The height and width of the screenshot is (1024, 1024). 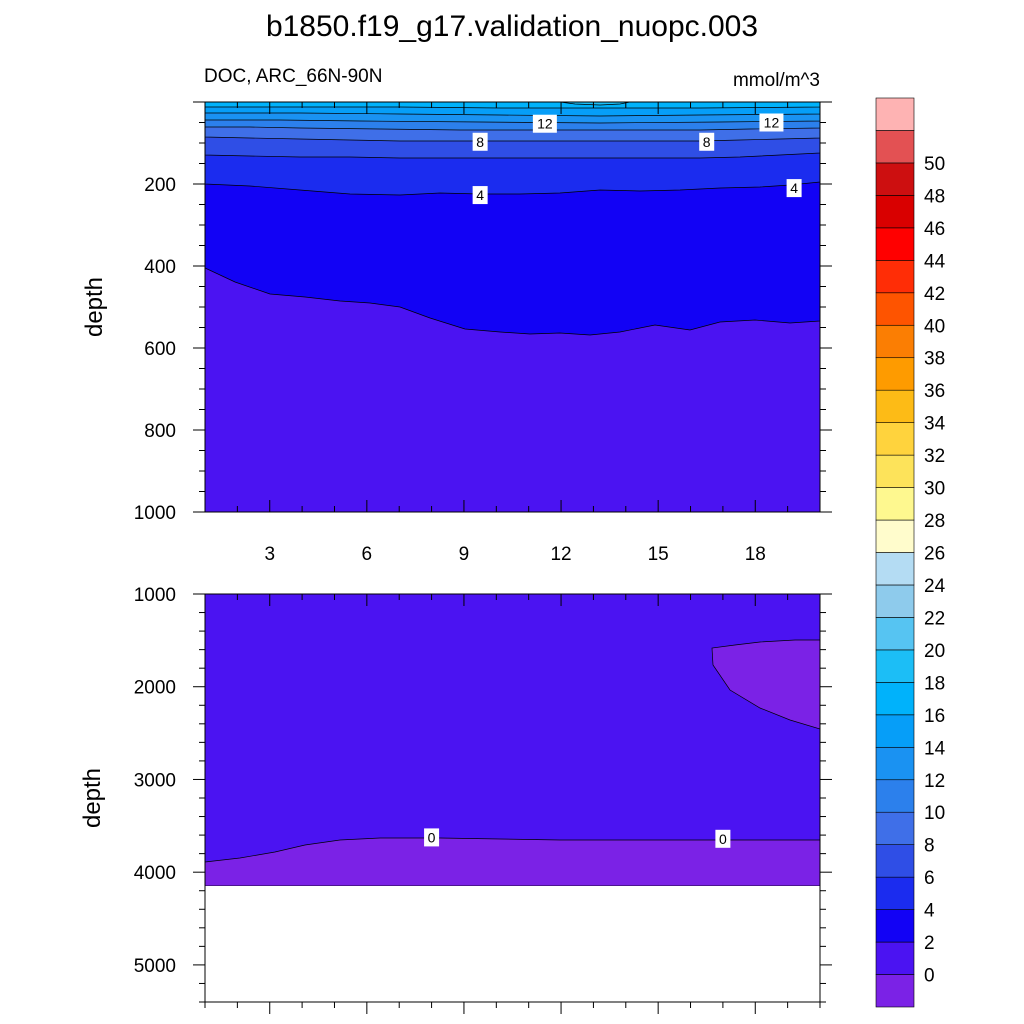 I want to click on lower-y-label: depth, so click(x=92, y=798).